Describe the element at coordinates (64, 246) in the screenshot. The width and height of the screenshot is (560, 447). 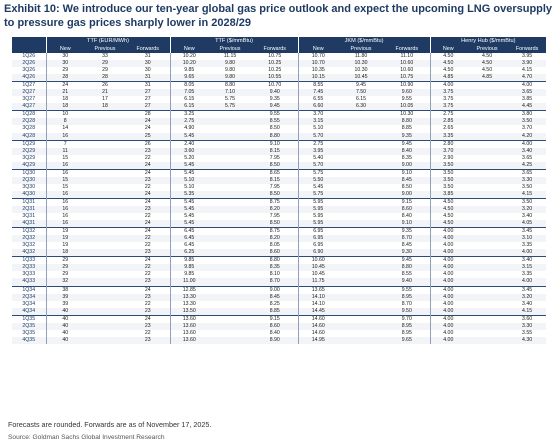
I see `cell-new: 19` at that location.